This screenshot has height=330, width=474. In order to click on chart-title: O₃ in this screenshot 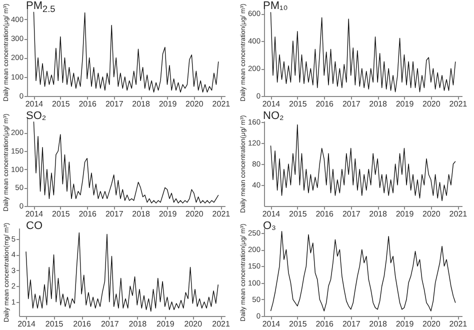, I will do `click(269, 226)`.